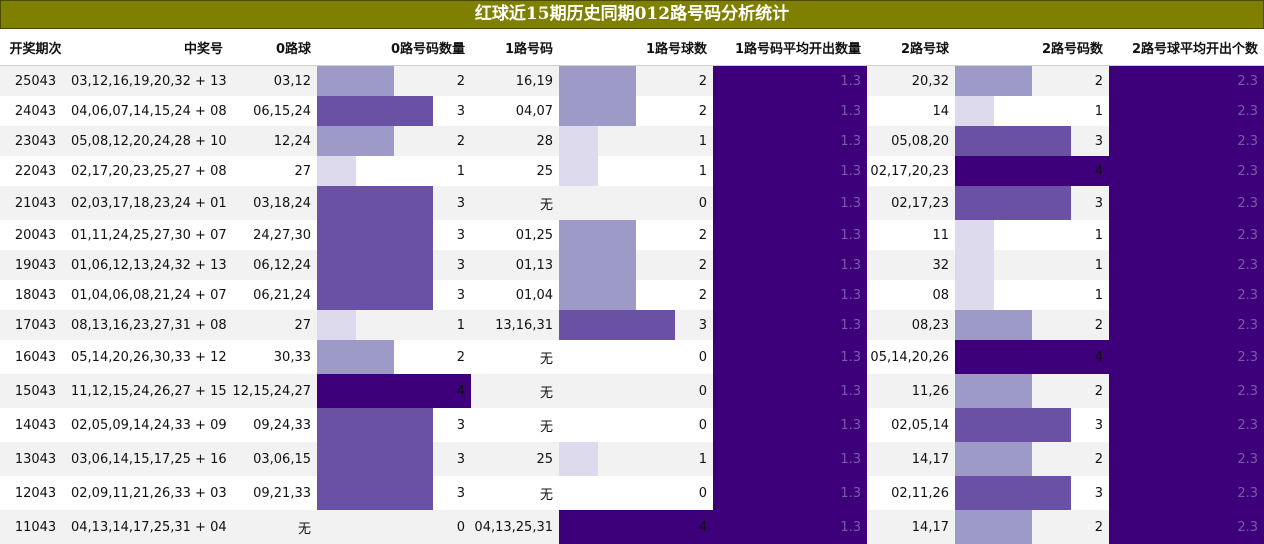 This screenshot has height=544, width=1264. I want to click on route2-balls-cell: 02,17,20,23, so click(911, 171).